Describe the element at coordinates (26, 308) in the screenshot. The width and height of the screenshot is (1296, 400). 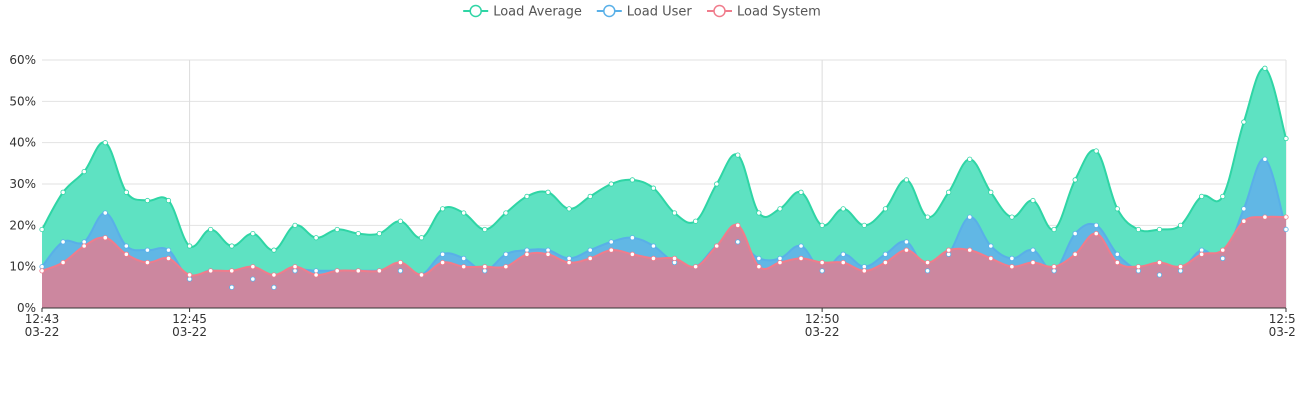
I see `y-tick-label: 0%` at that location.